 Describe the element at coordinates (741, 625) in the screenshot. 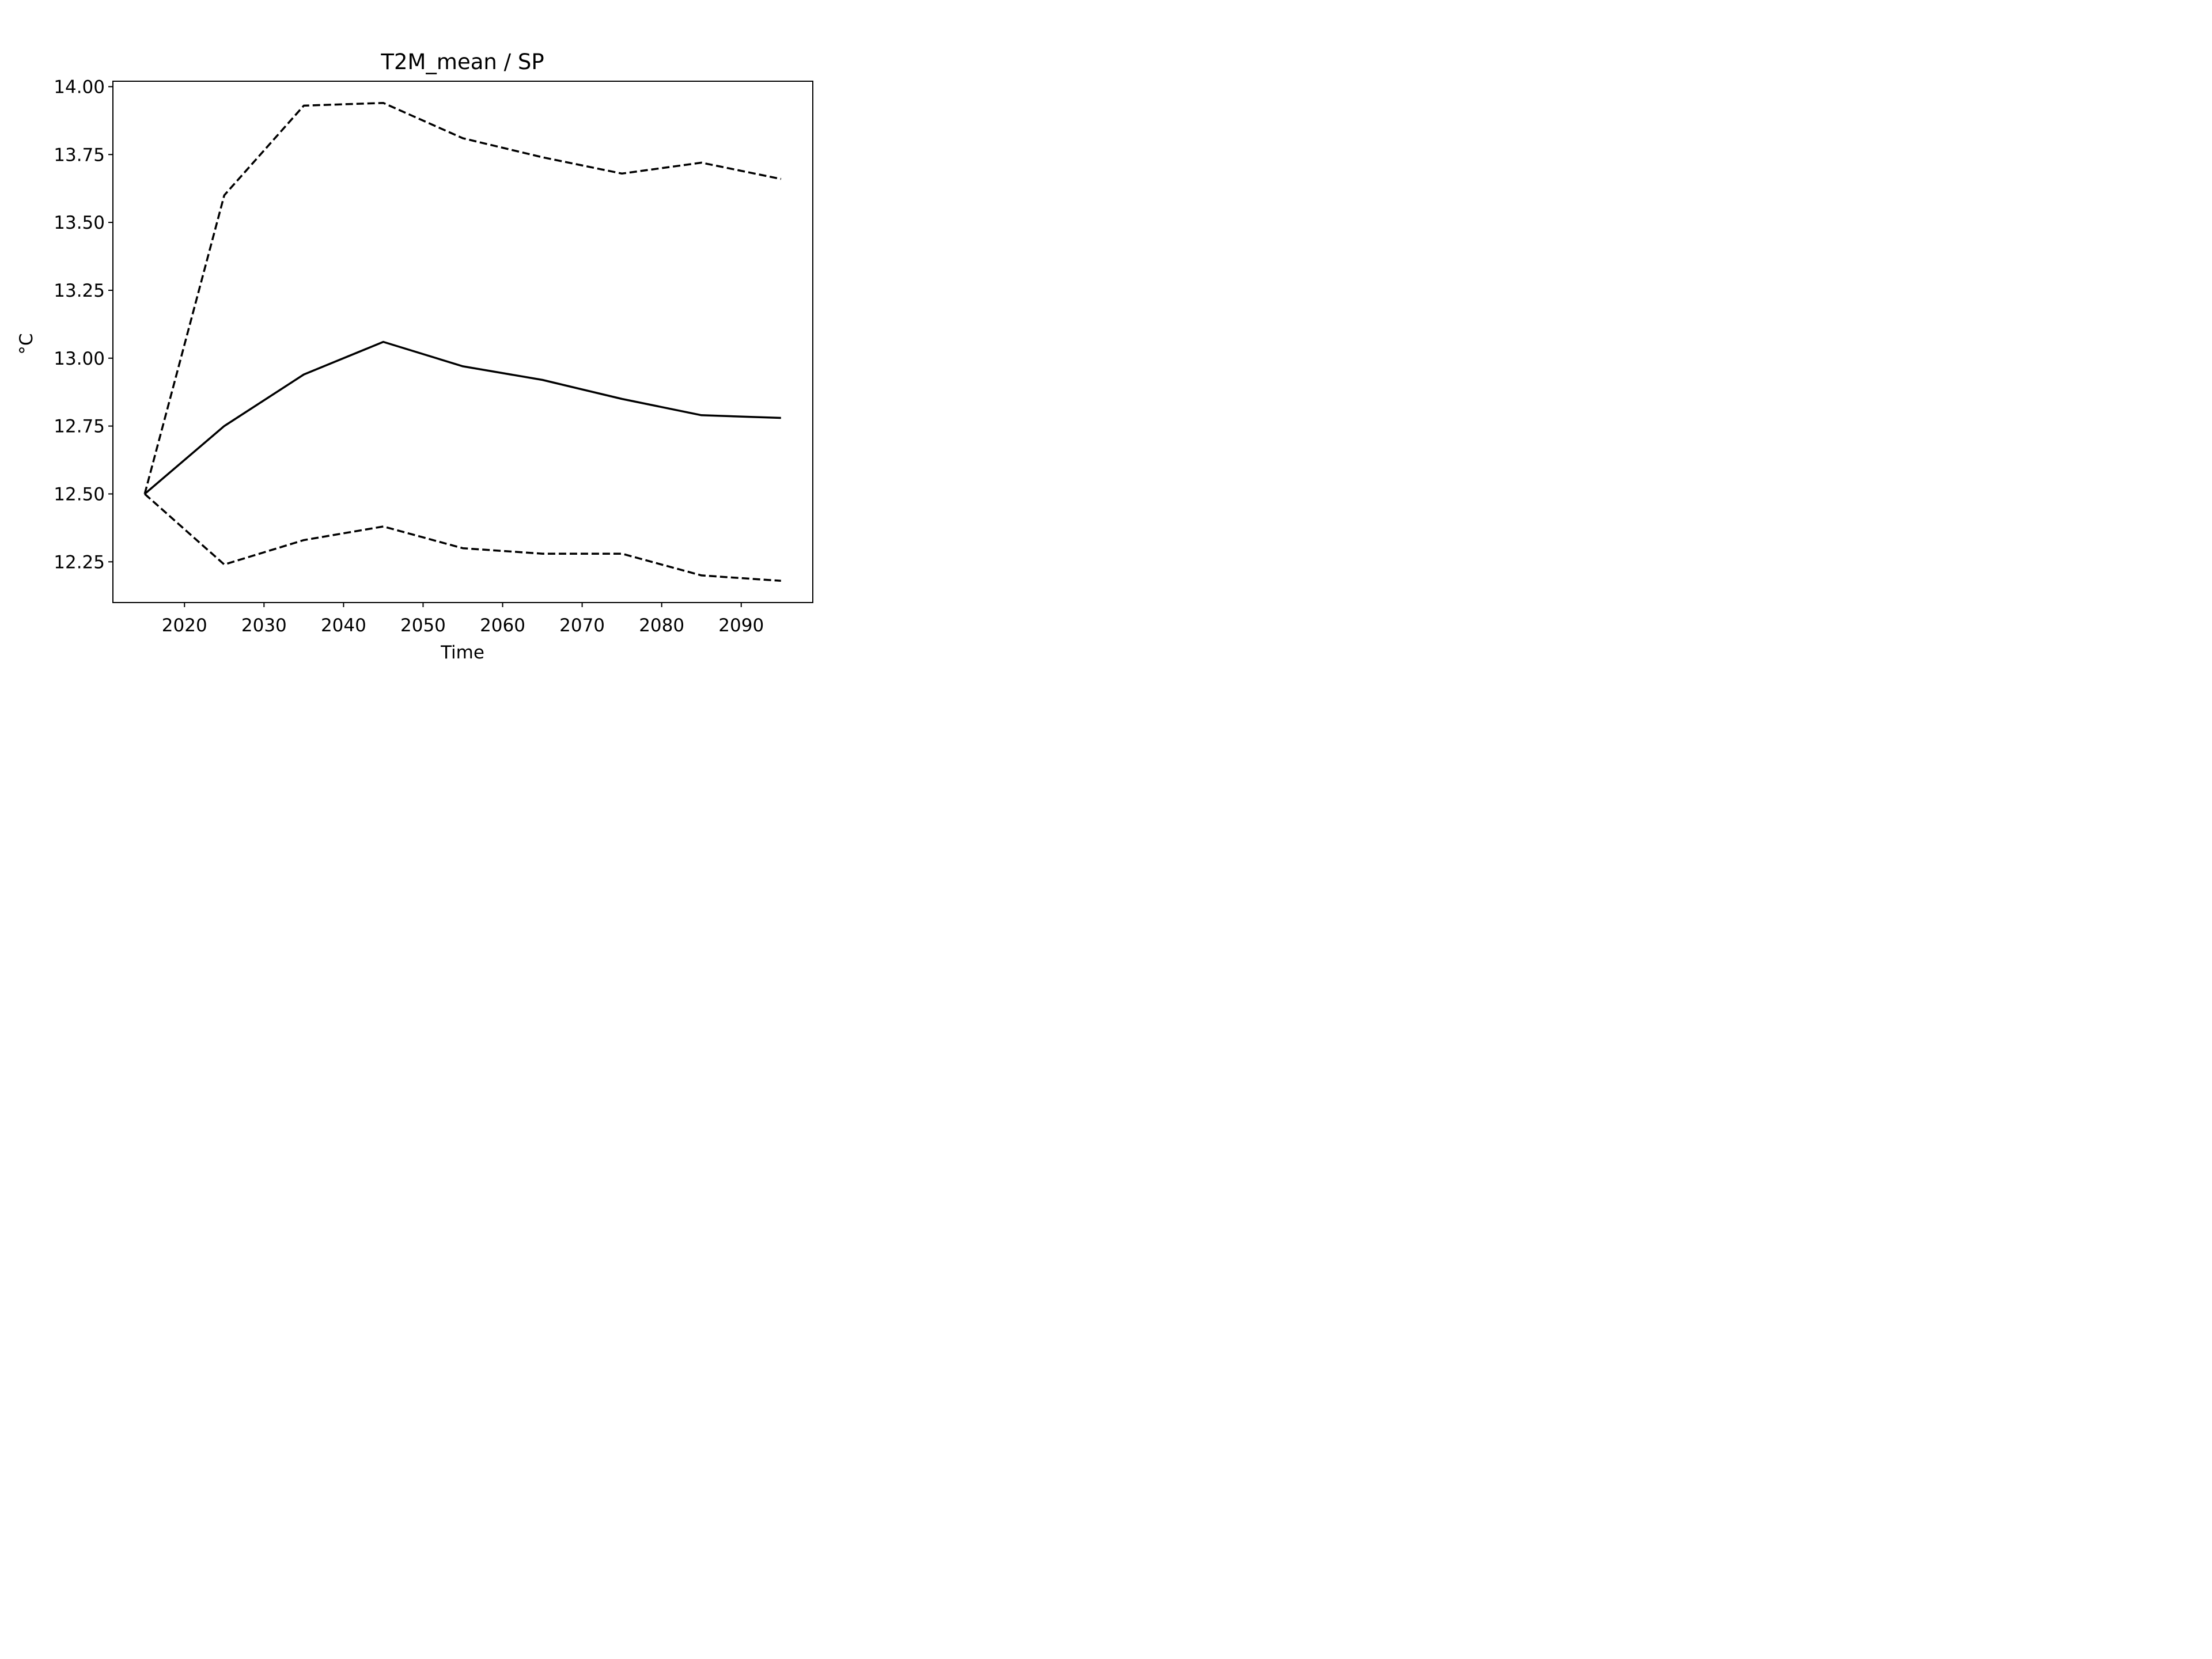

I see `x-tick-label: 2090` at that location.